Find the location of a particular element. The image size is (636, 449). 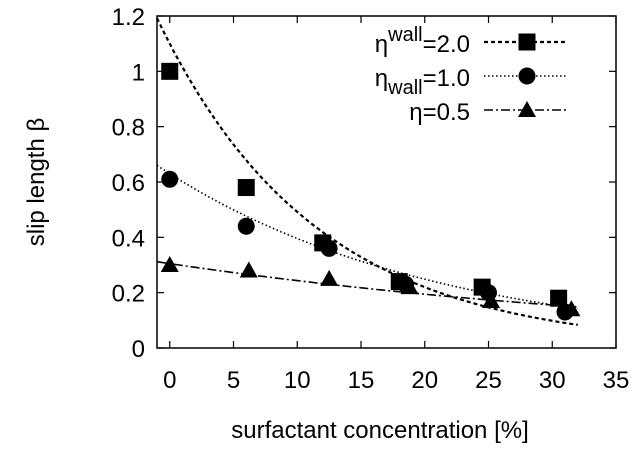

y-tick-label: 0.6 is located at coordinates (128, 183).